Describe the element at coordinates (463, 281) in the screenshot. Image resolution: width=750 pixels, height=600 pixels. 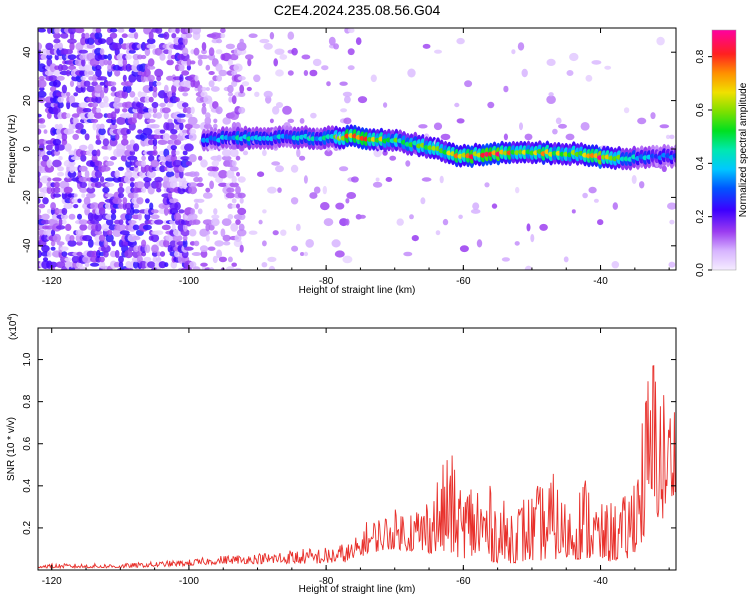
I see `x-tick-label: -60` at that location.